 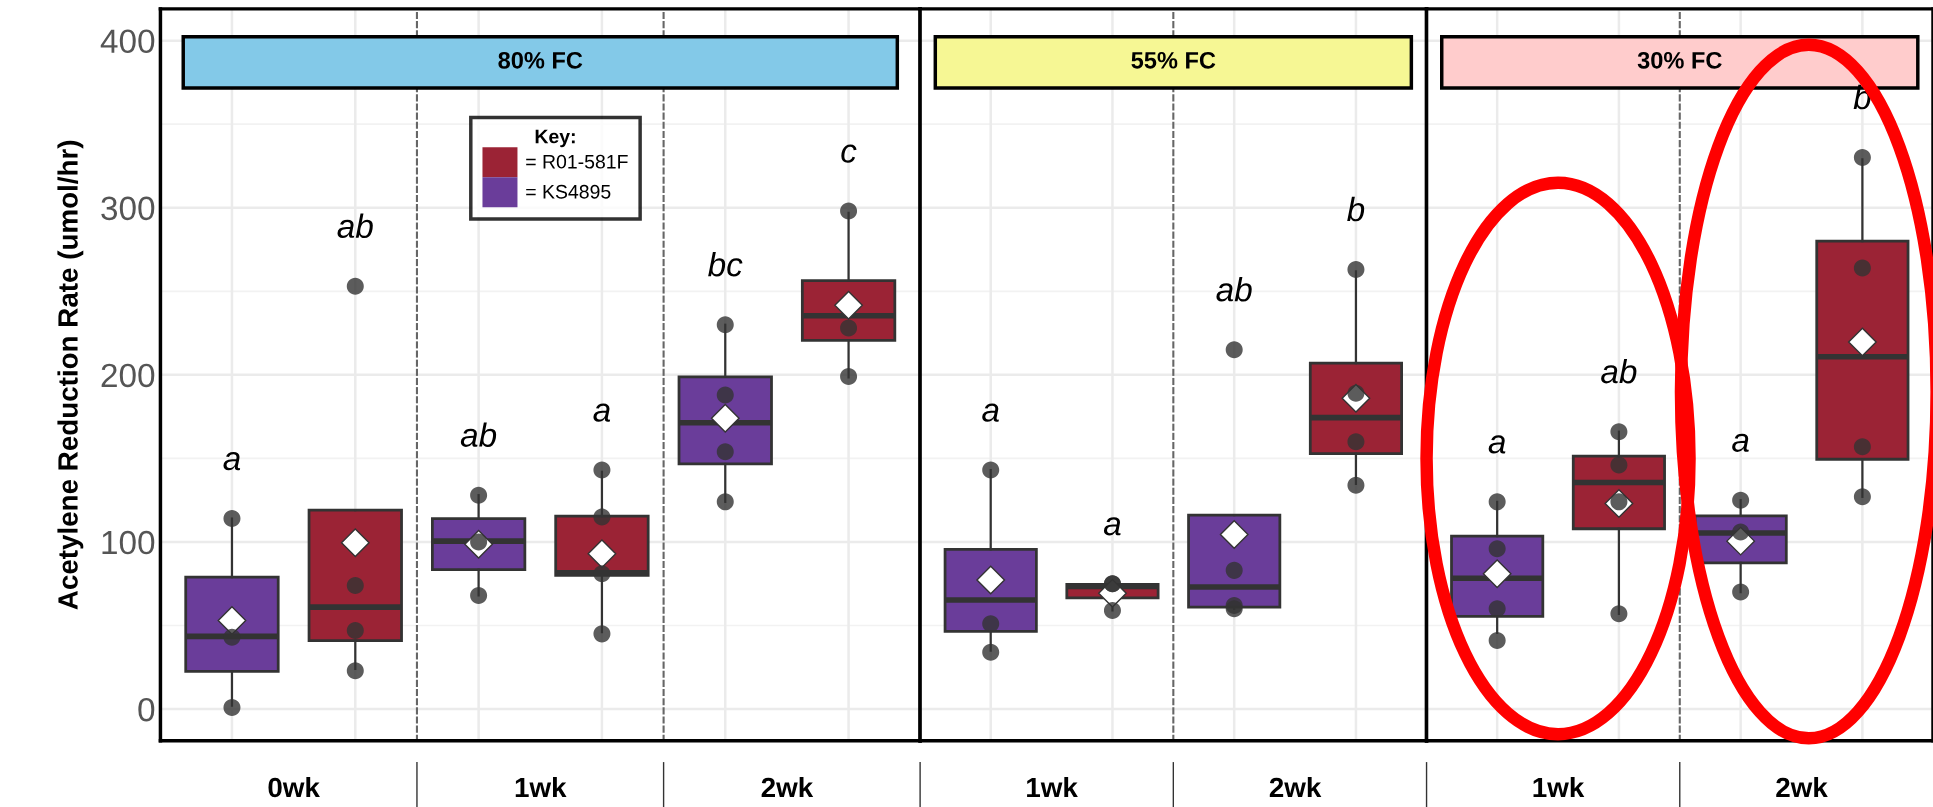 I want to click on annotation: bc, so click(x=725, y=264).